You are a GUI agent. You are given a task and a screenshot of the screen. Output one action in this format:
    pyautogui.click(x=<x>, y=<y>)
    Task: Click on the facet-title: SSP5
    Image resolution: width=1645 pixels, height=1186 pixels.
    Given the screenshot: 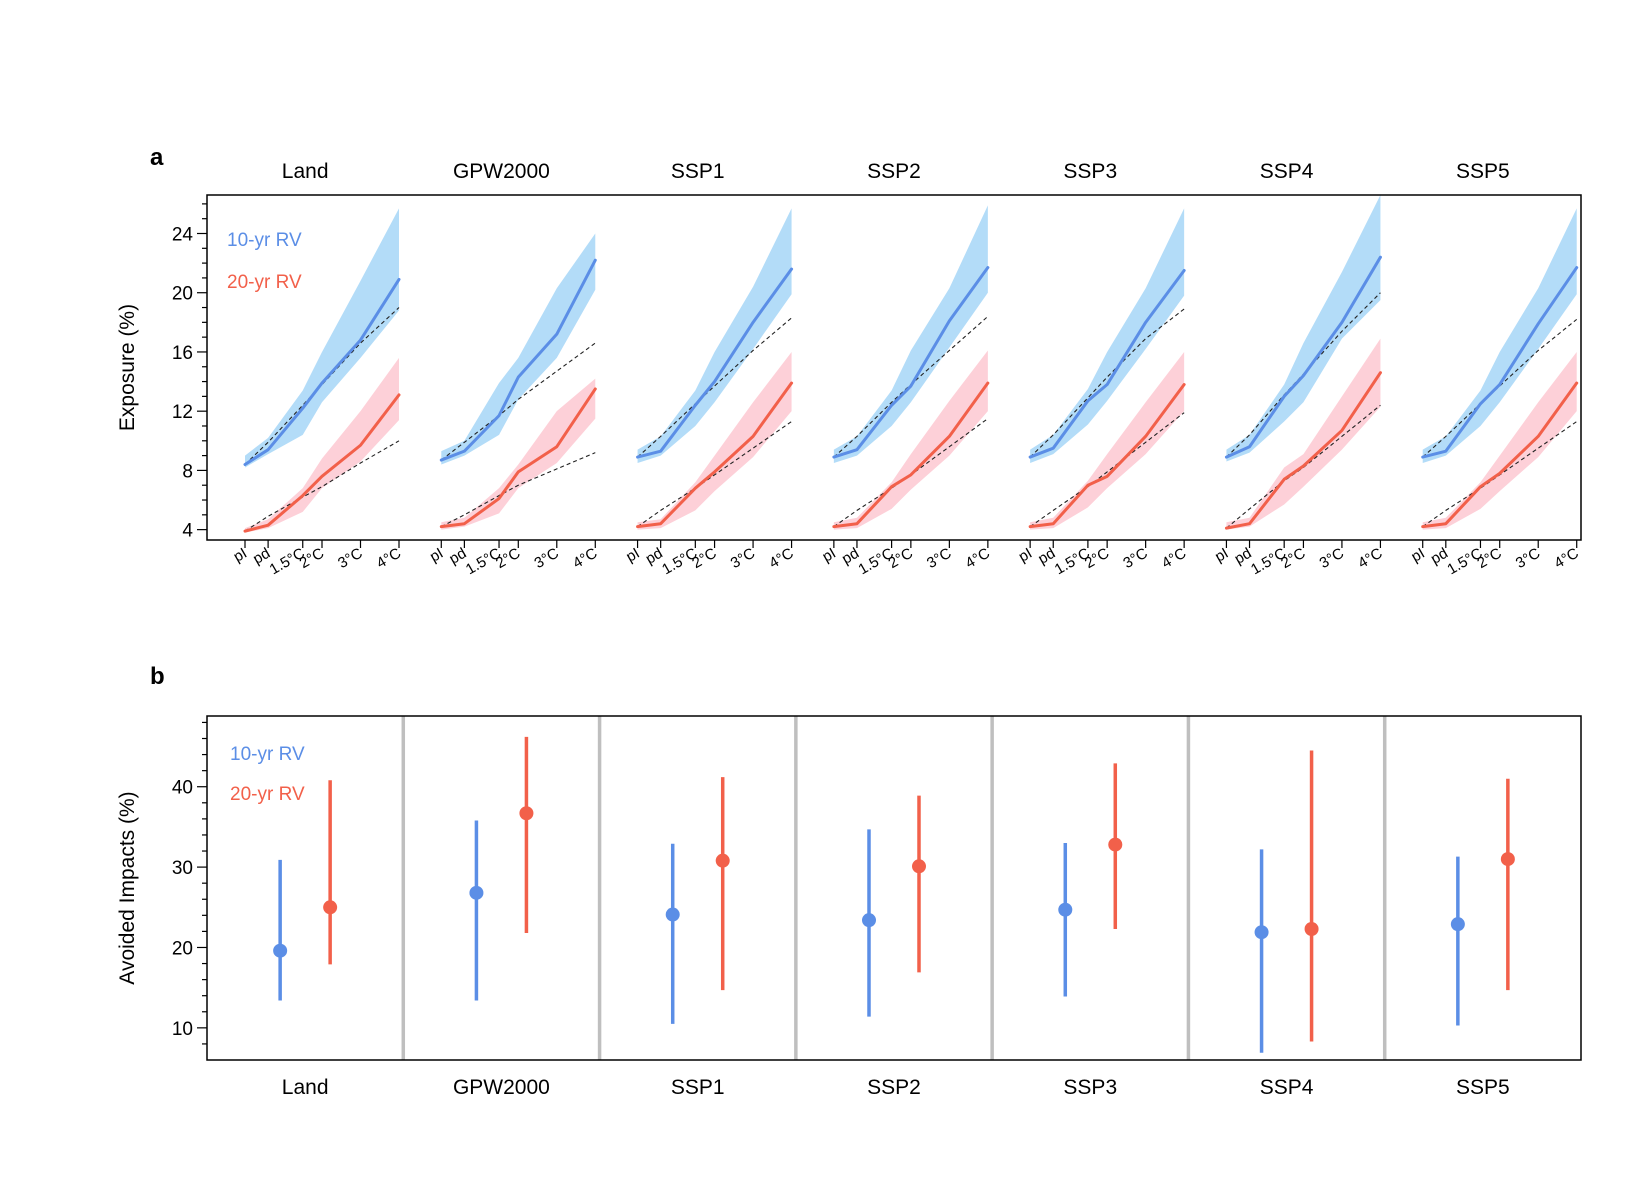 What is the action you would take?
    pyautogui.click(x=1483, y=171)
    